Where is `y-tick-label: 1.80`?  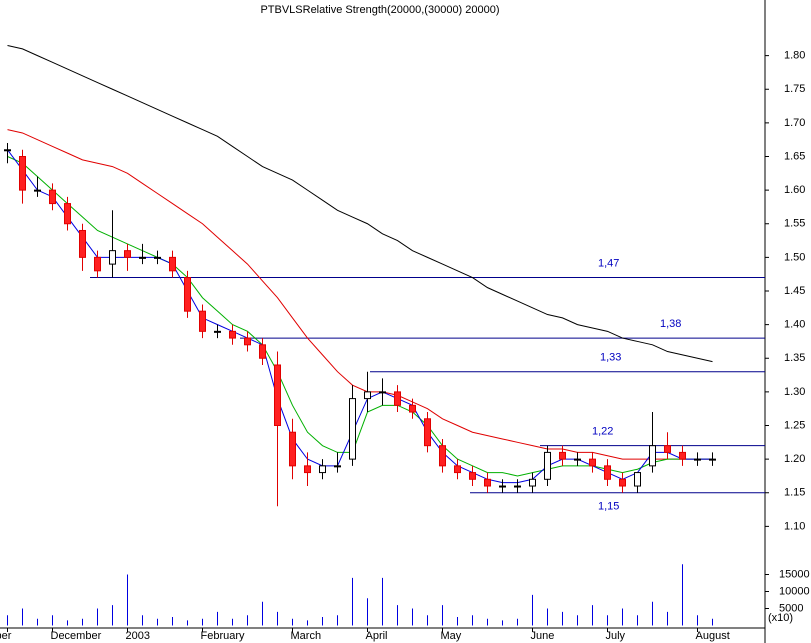 y-tick-label: 1.80 is located at coordinates (794, 56).